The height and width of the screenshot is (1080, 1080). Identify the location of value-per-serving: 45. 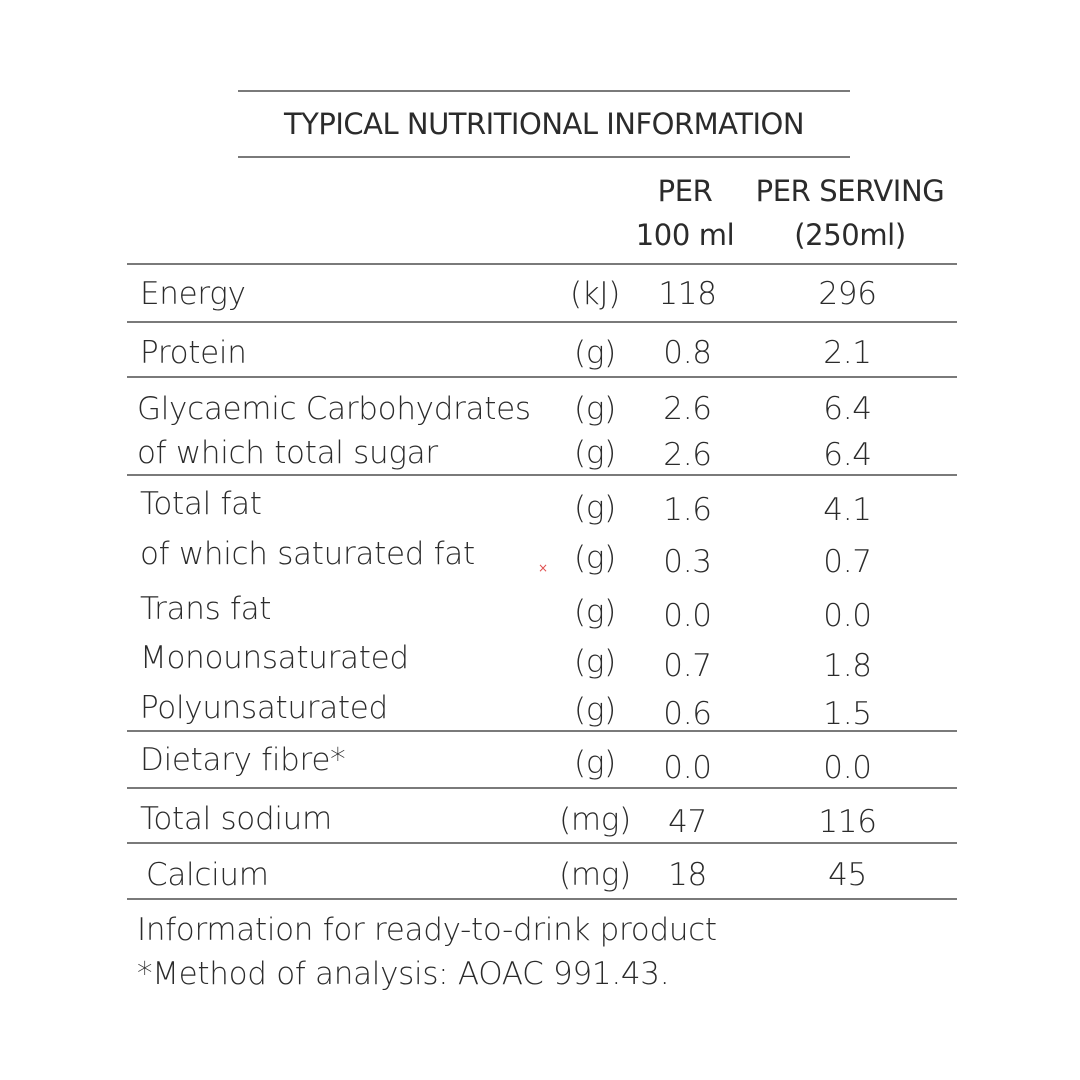
(847, 875).